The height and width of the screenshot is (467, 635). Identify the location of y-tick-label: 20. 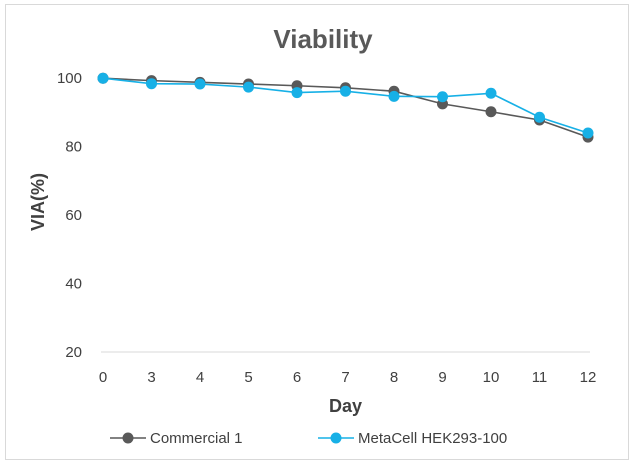
(73, 352).